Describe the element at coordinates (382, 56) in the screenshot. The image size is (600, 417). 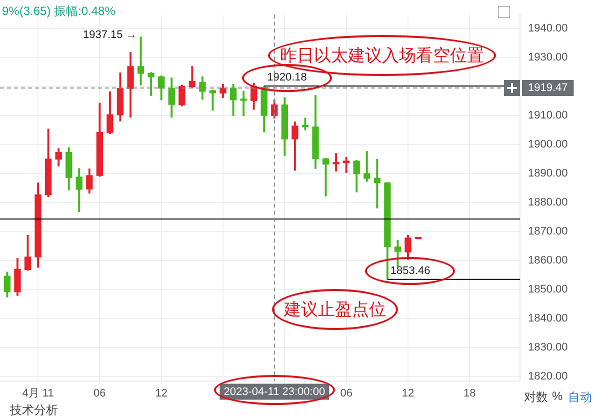
I see `annotation: 昨日以太建议入场看空位置` at that location.